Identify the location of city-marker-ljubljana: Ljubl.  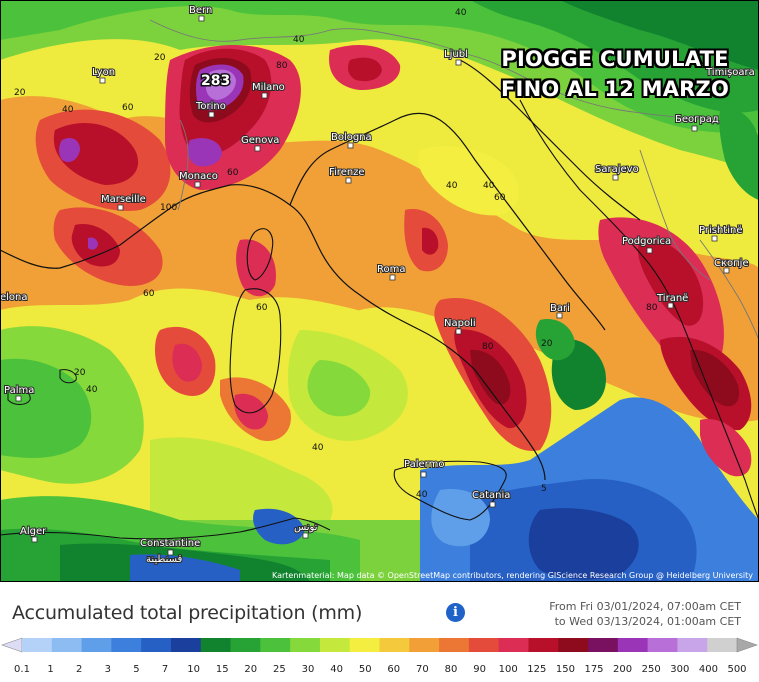
(456, 57).